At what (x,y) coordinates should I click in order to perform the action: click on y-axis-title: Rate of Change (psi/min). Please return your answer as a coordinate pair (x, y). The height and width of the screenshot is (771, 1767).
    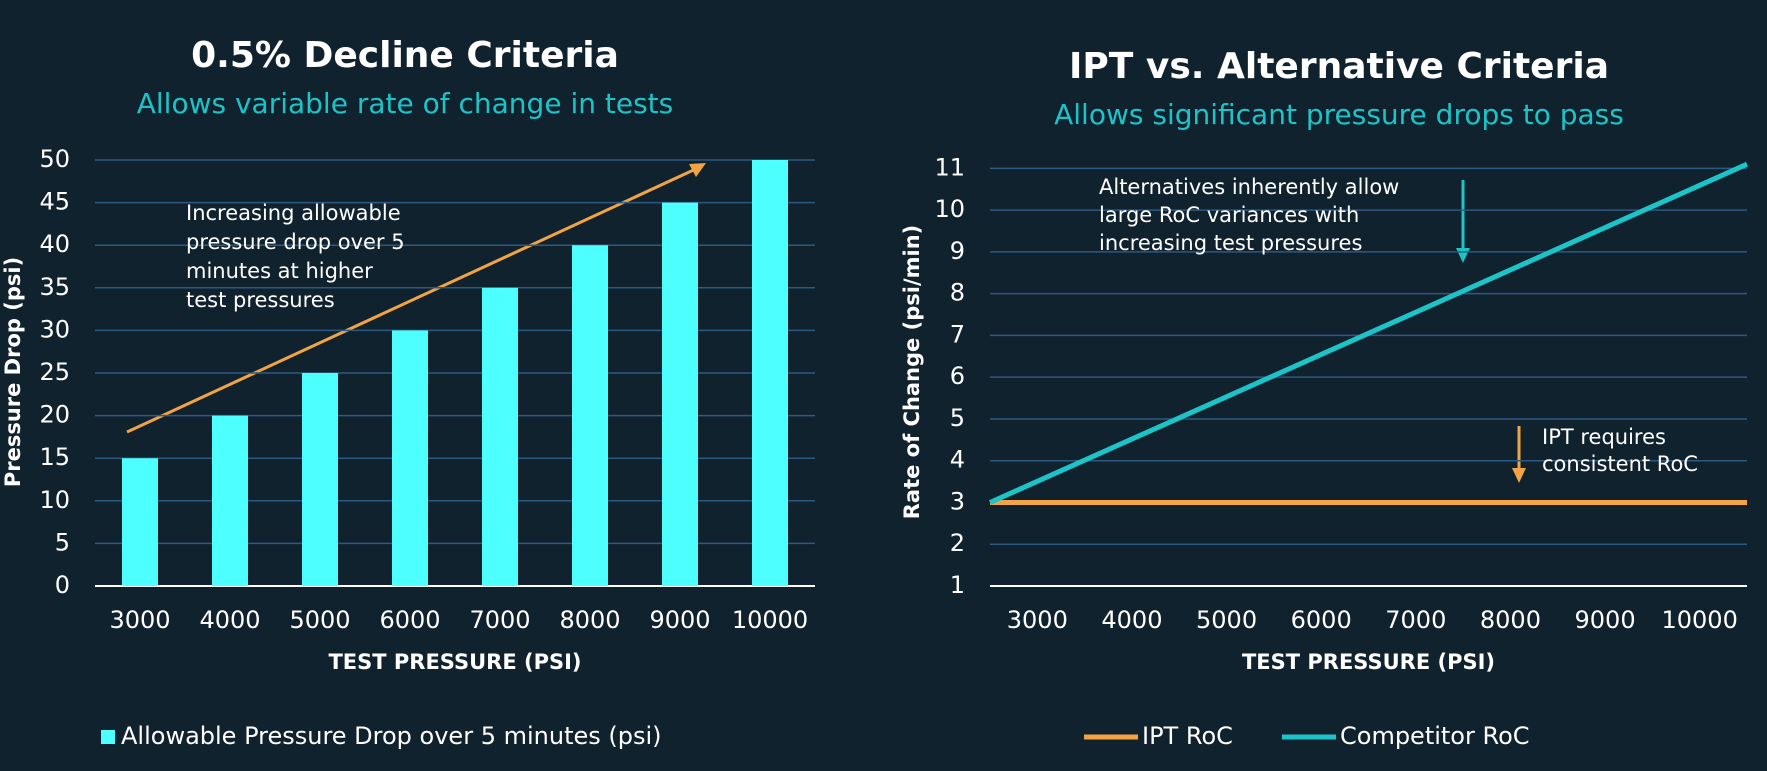
    Looking at the image, I should click on (912, 372).